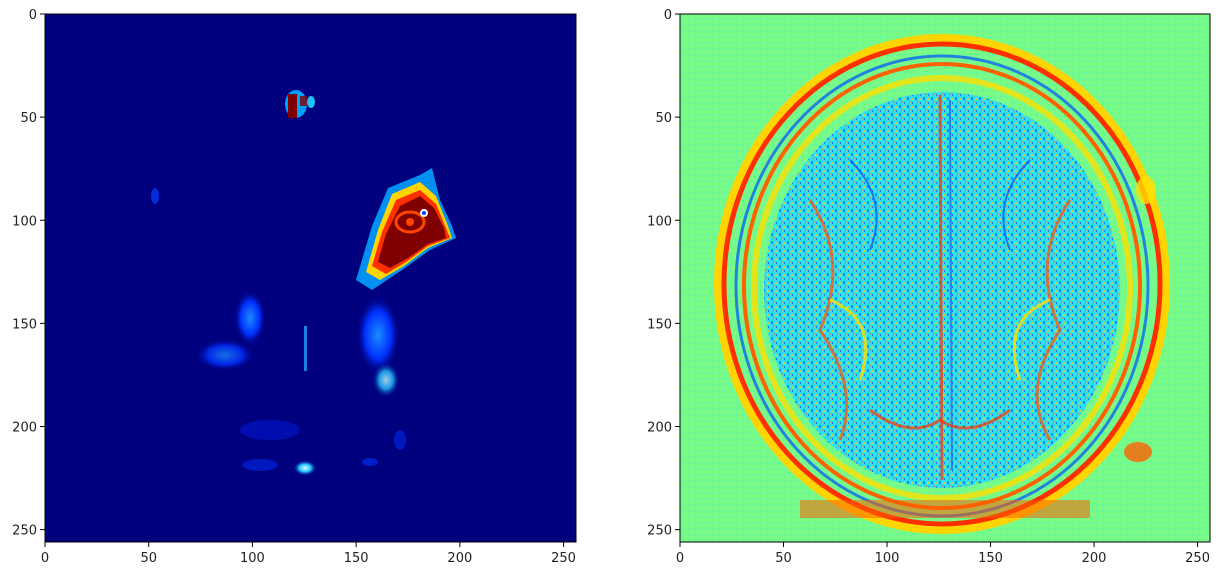 This screenshot has width=1220, height=576. I want to click on left-hot-region, so click(406, 229).